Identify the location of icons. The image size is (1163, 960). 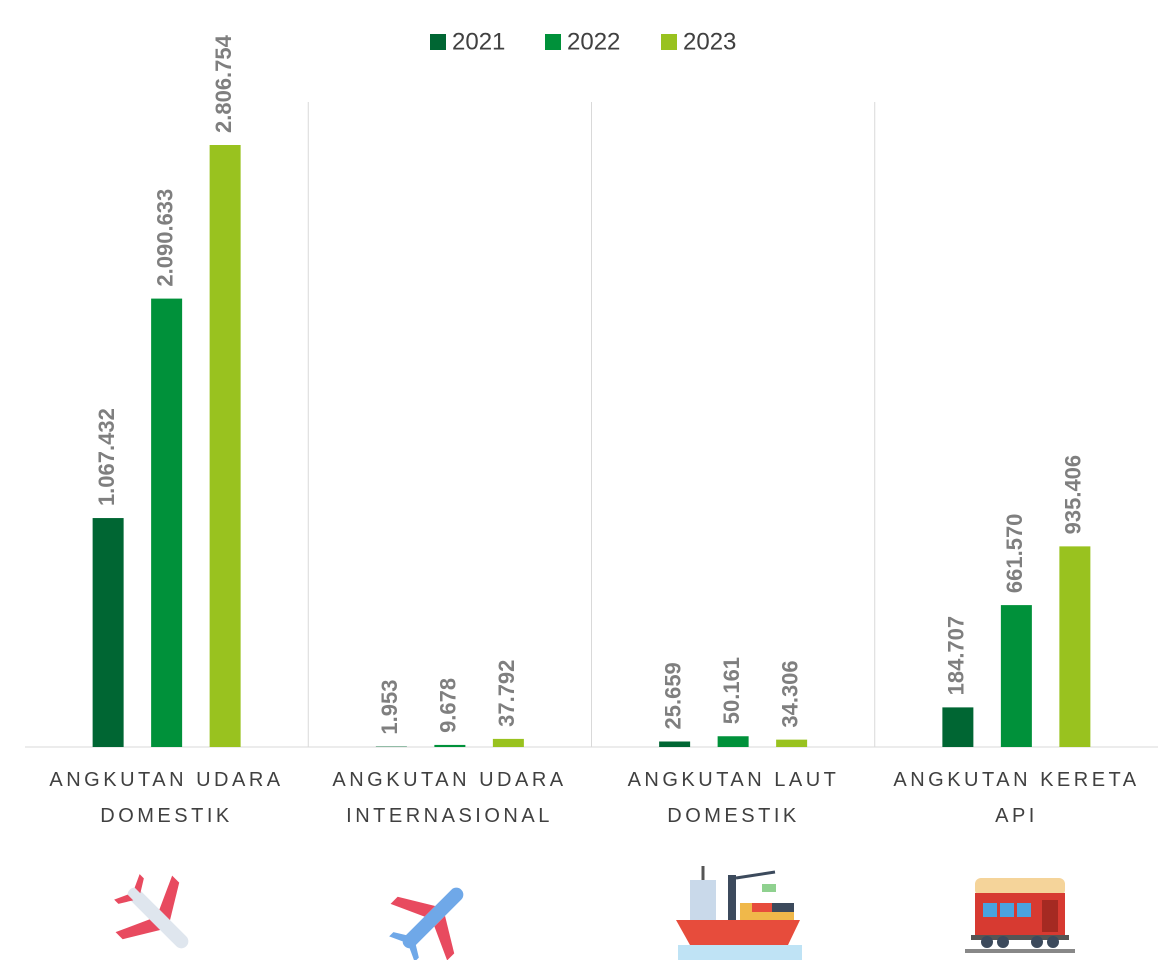
(594, 913).